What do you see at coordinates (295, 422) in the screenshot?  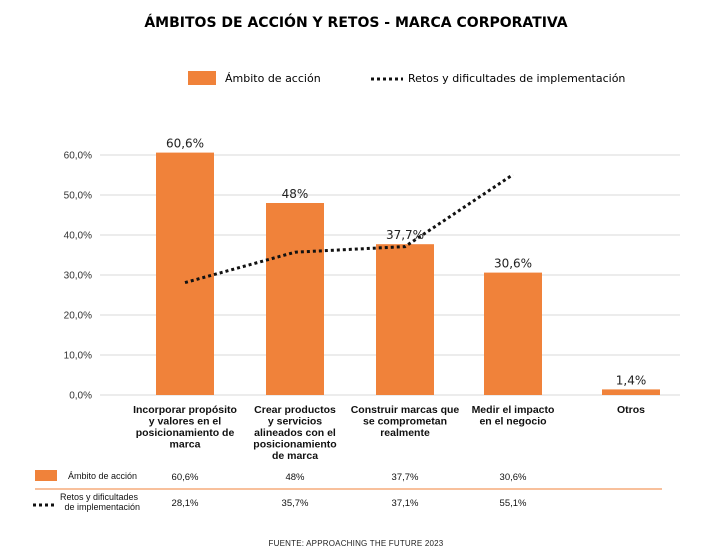 I see `category-label-line: y servicios` at bounding box center [295, 422].